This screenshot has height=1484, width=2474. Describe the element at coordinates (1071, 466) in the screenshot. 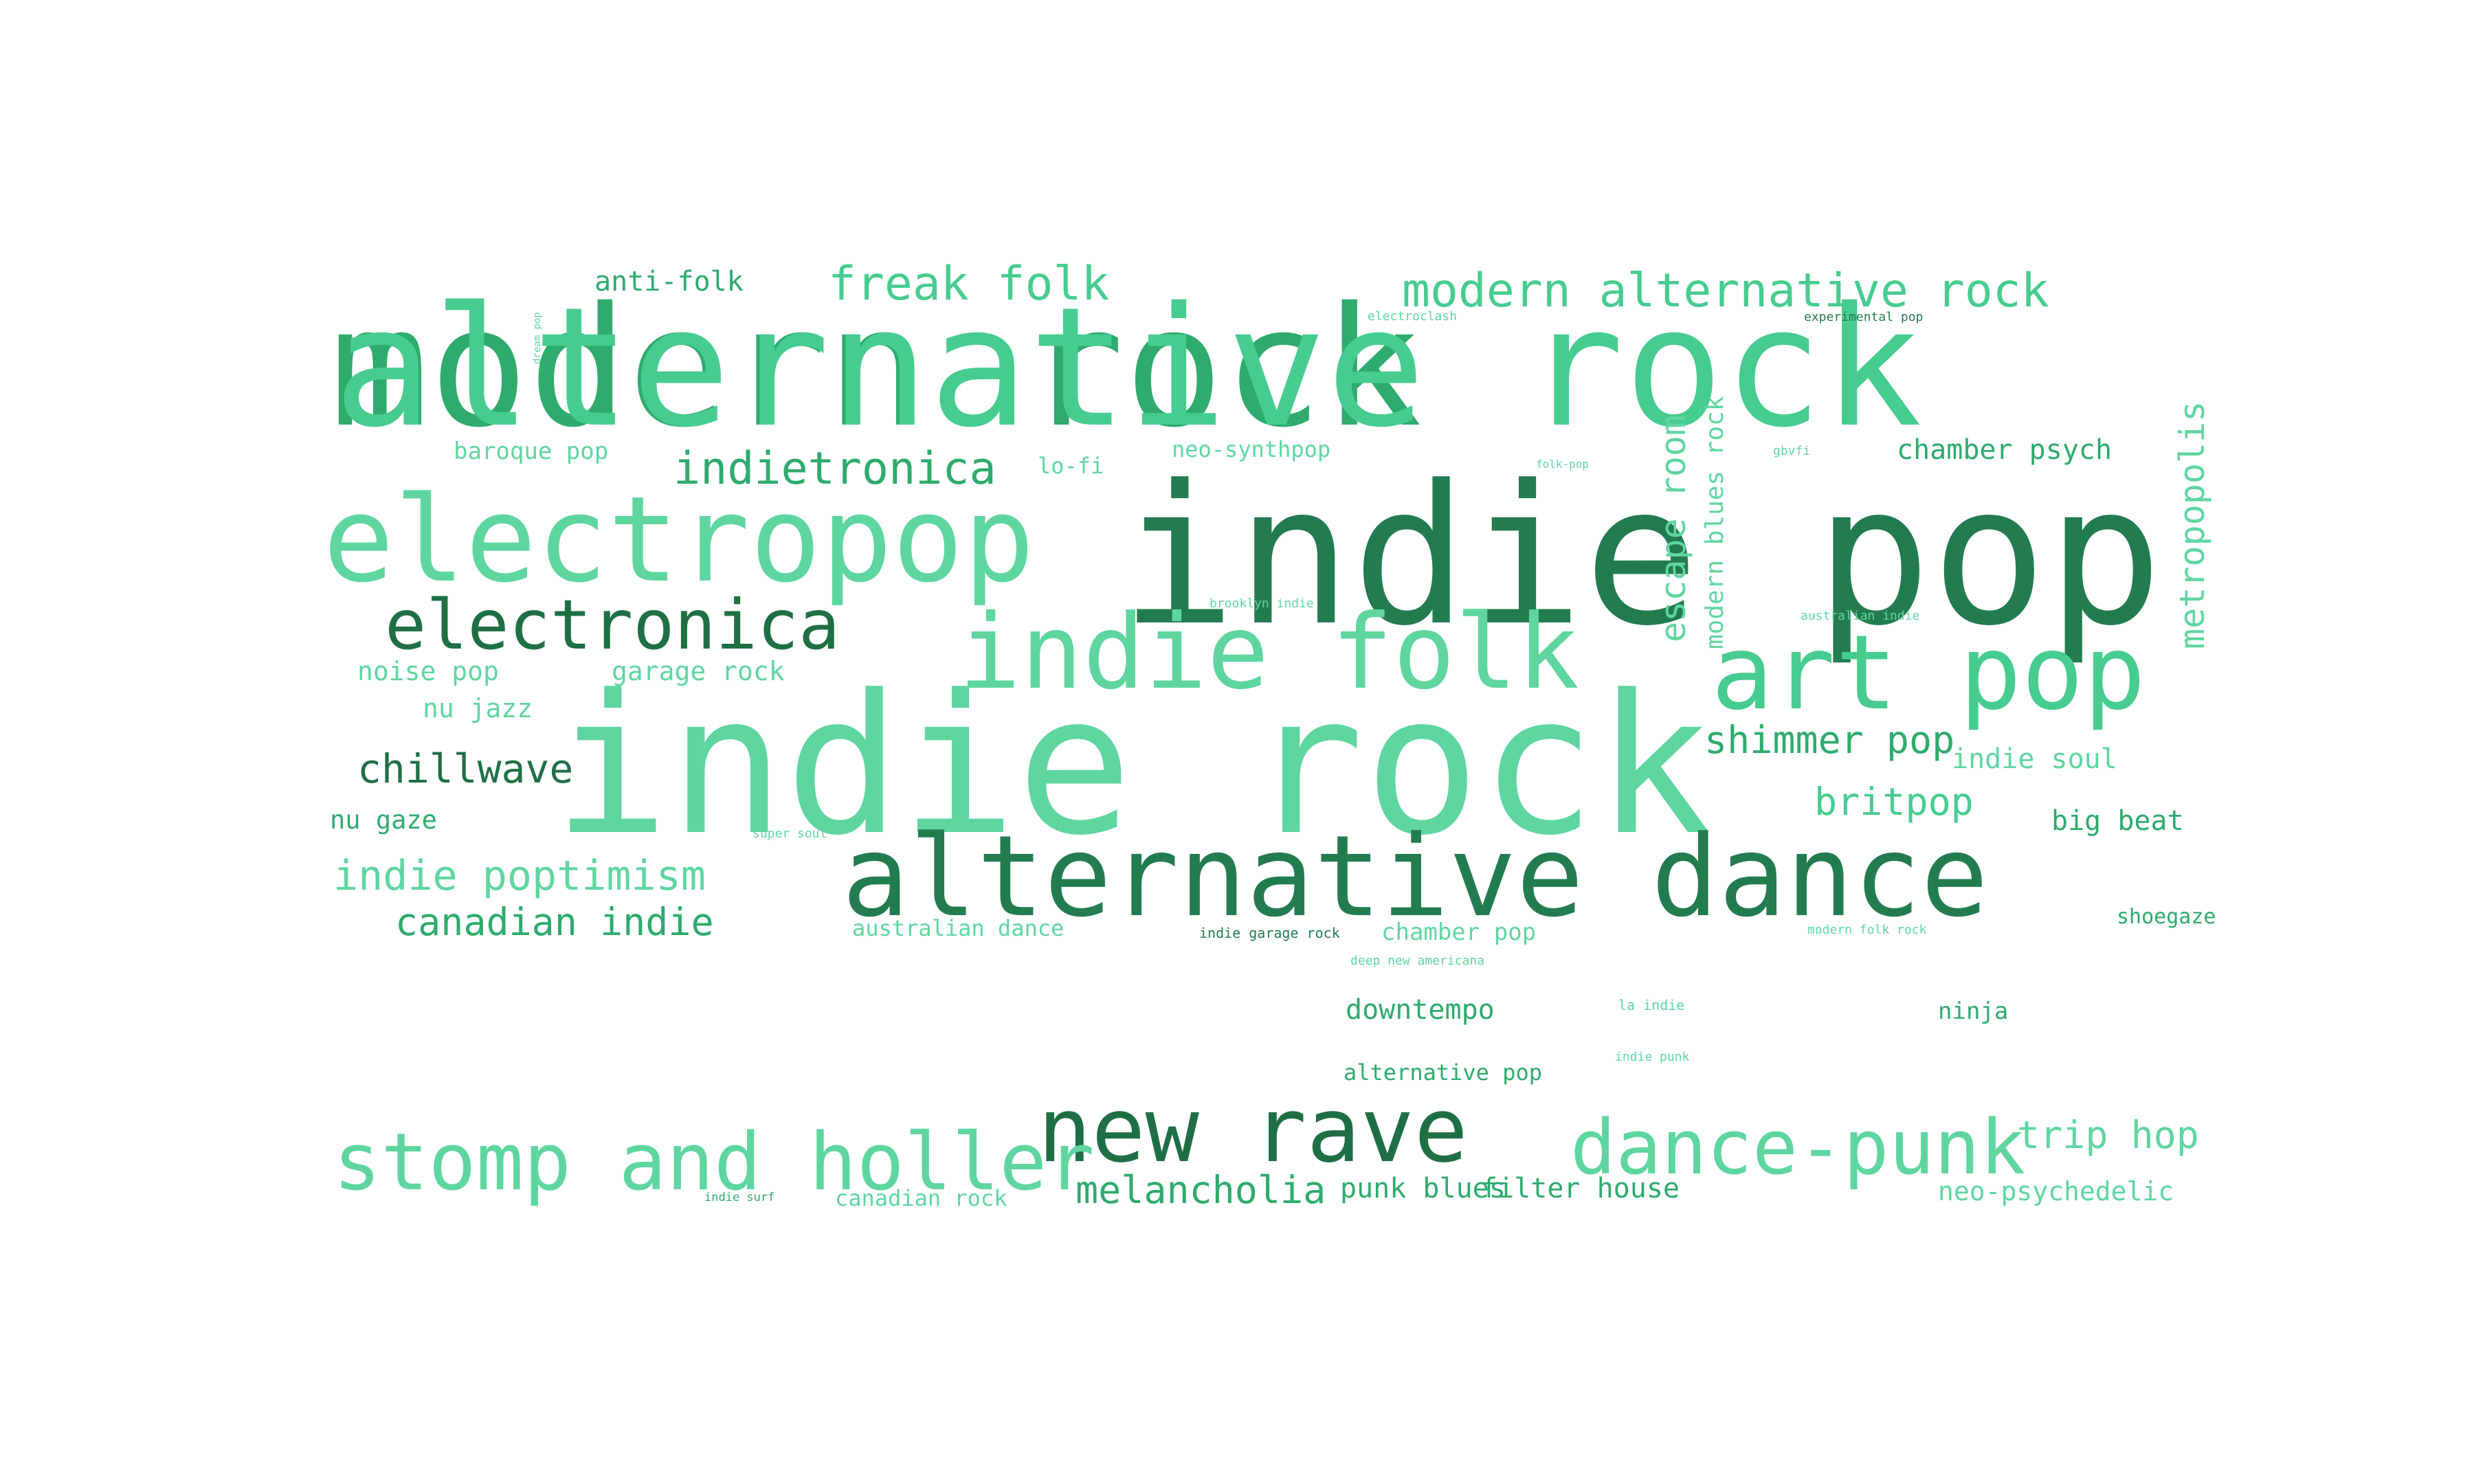

I see `word-lo-fi: lo-fi` at that location.